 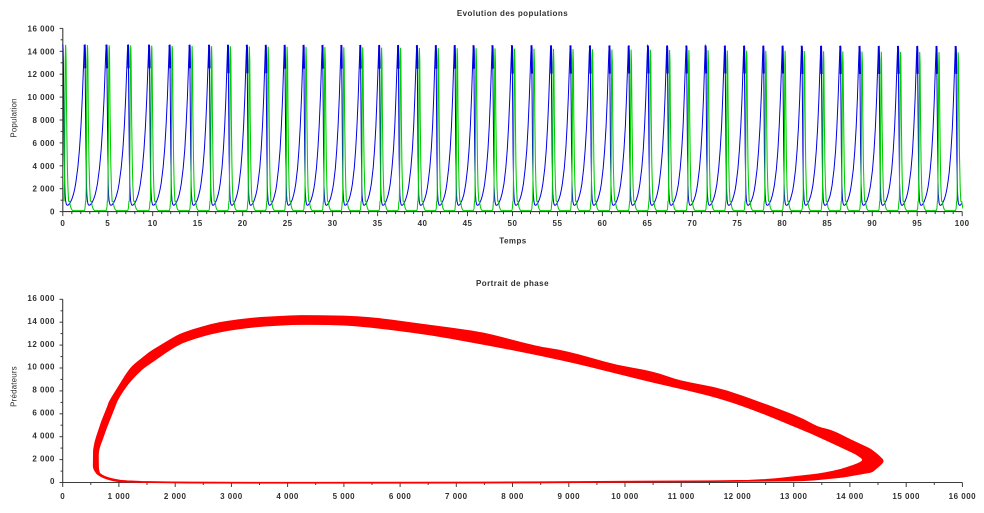 What do you see at coordinates (344, 496) in the screenshot?
I see `svg-text: 5 000` at bounding box center [344, 496].